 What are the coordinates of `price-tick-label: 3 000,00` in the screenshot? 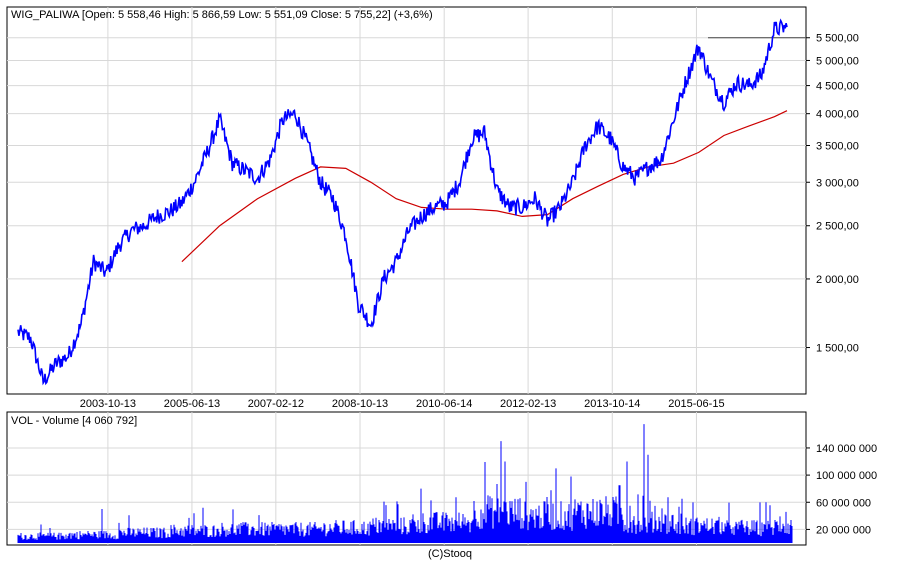 It's located at (837, 183).